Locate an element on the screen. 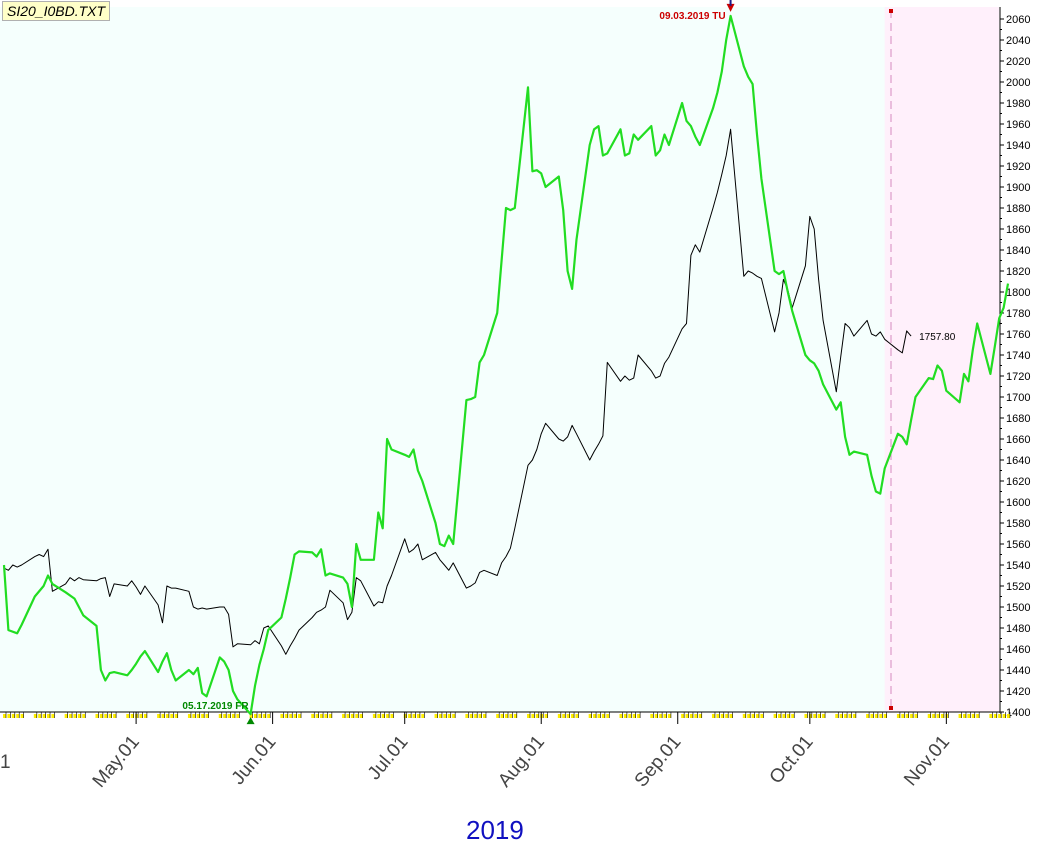  y-tick-label: 2060 is located at coordinates (1018, 20).